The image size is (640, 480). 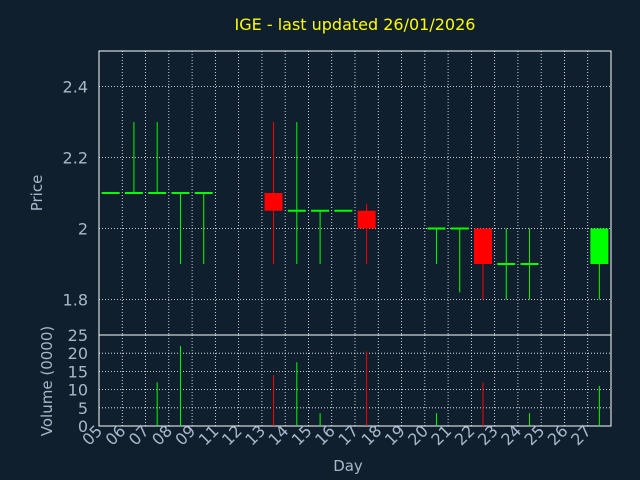 I want to click on chart-title: IGE - last updated 26/01/2026, so click(x=355, y=24).